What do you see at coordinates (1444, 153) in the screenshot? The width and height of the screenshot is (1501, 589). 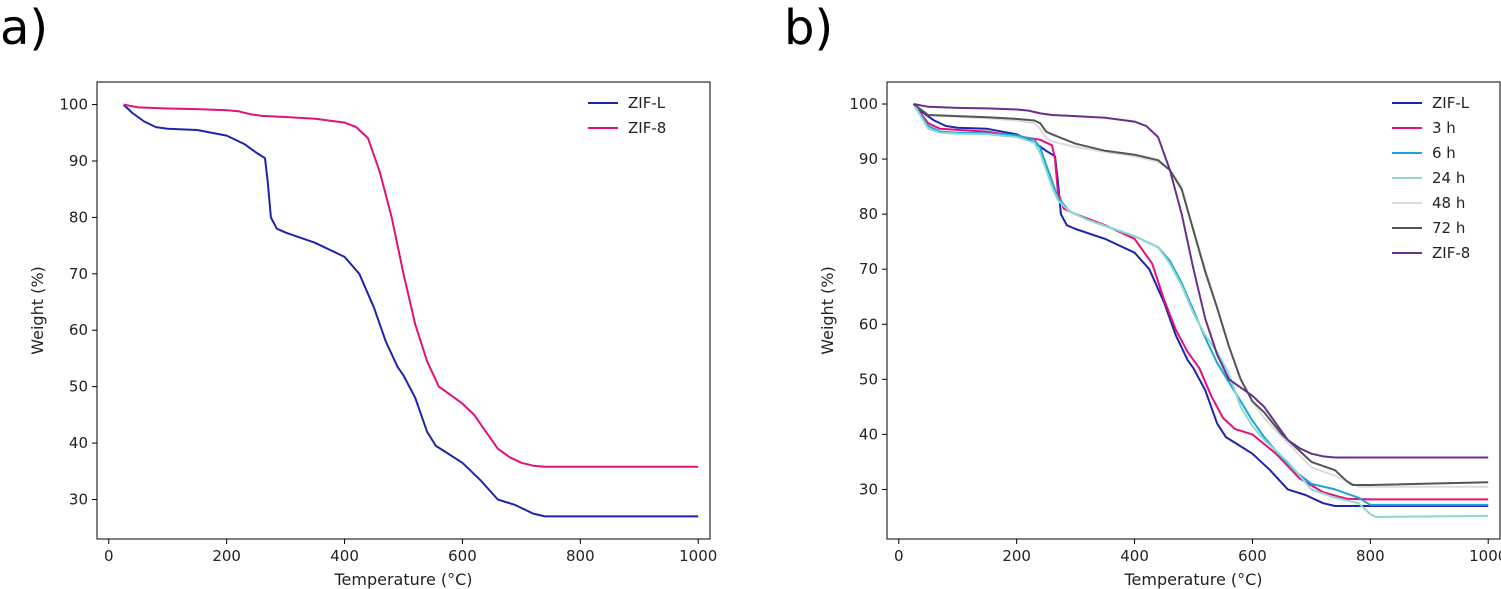 I see `legend-label: 6 h` at bounding box center [1444, 153].